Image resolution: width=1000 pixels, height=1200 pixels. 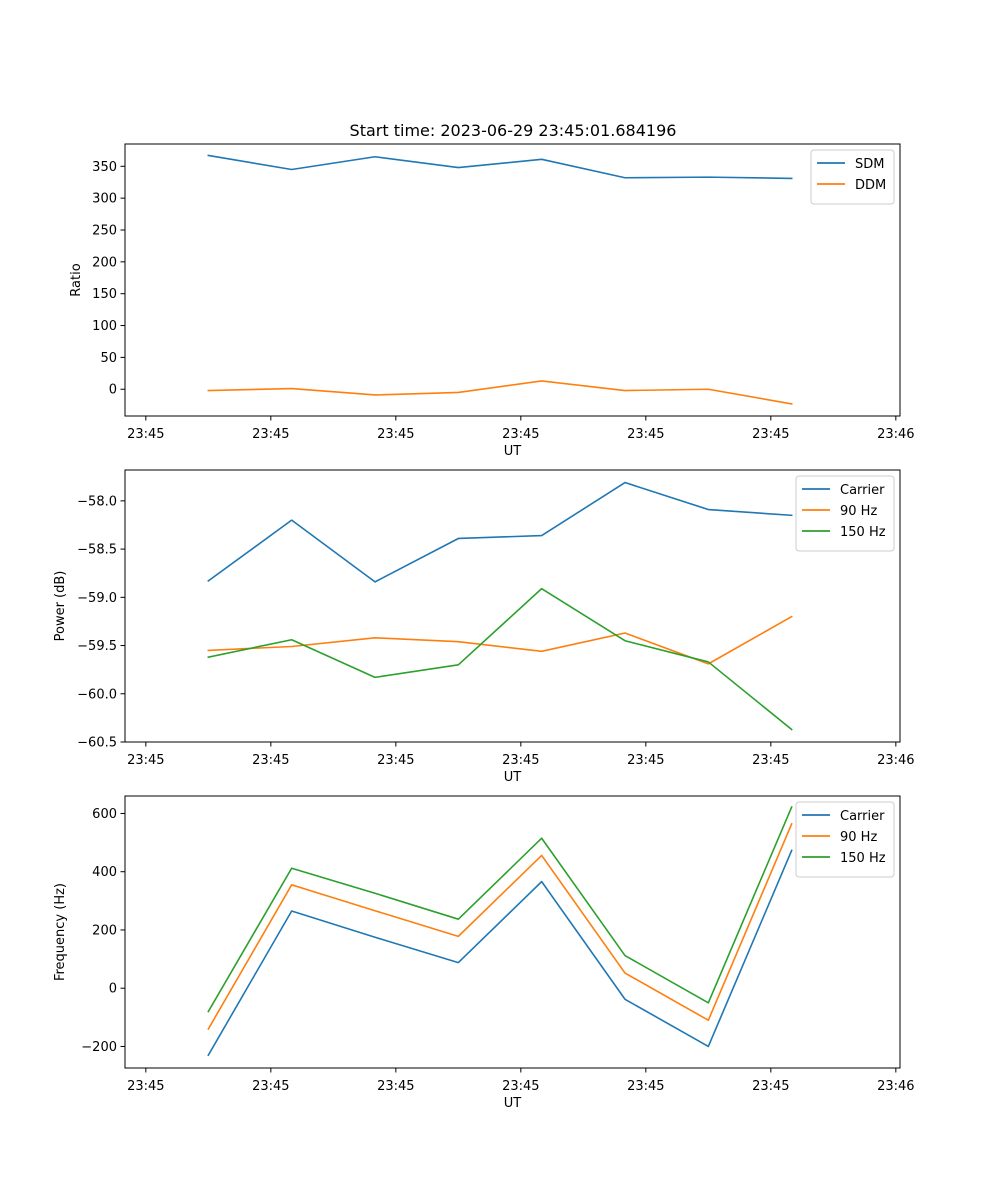 What do you see at coordinates (97, 646) in the screenshot?
I see `y-tick-label: −59.5` at bounding box center [97, 646].